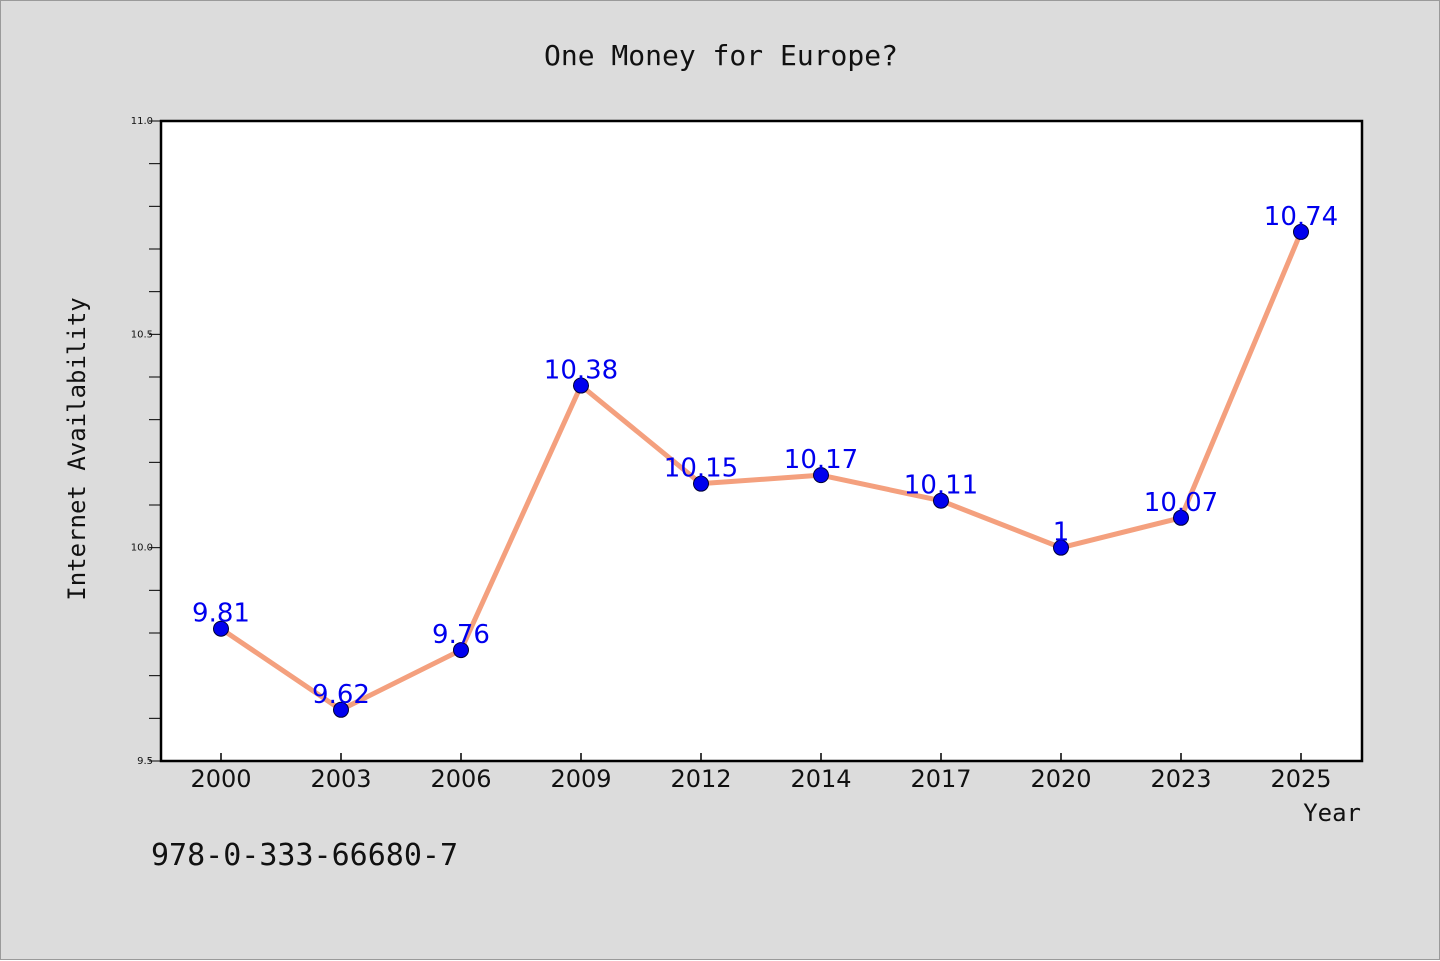  What do you see at coordinates (1061, 533) in the screenshot?
I see `data-label: 1` at bounding box center [1061, 533].